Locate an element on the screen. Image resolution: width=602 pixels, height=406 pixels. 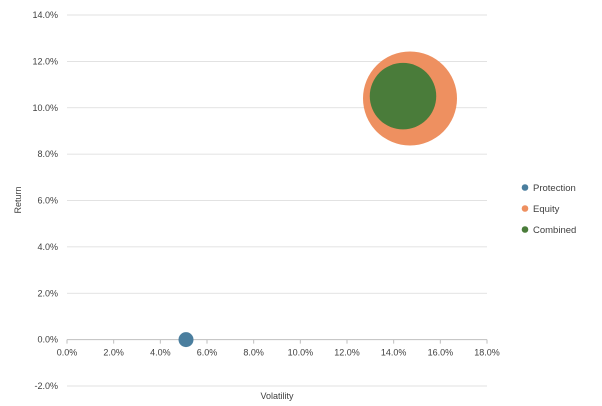
y-tick-label: -2.0% is located at coordinates (46, 386).